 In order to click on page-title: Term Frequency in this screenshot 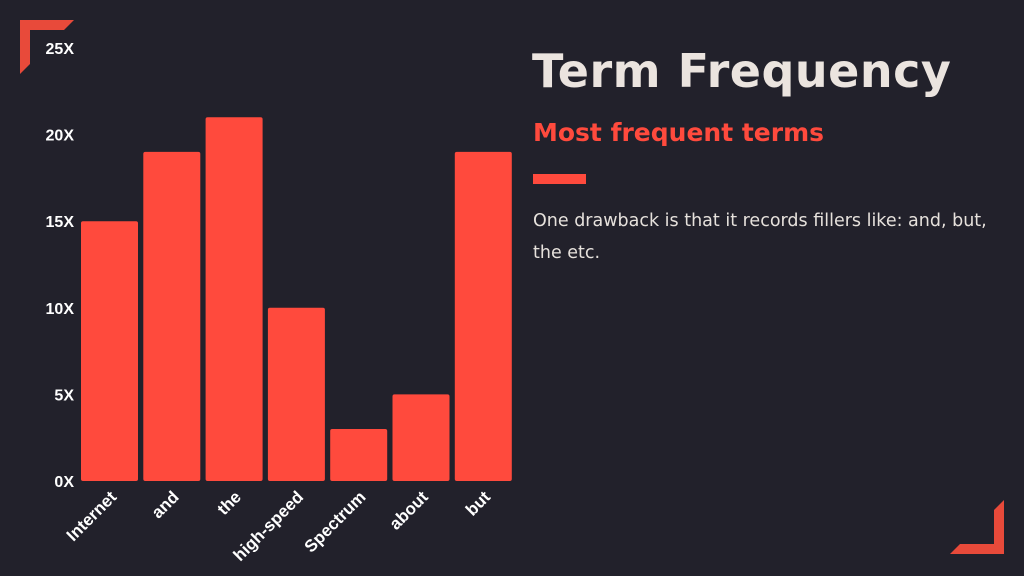, I will do `click(742, 71)`.